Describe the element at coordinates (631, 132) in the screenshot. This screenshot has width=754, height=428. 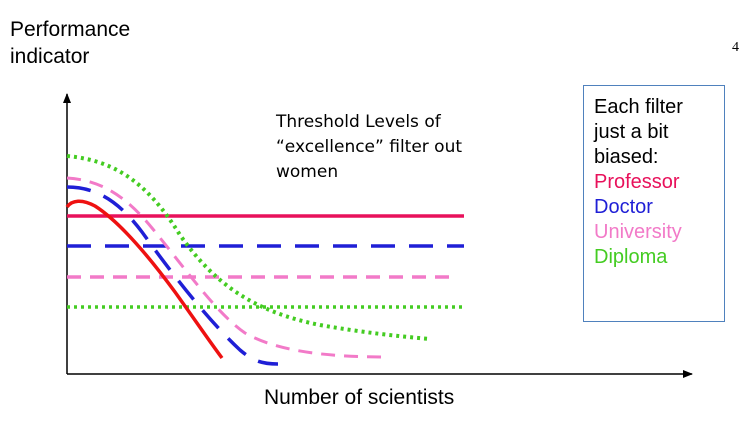
I see `legend-heading-line-2: just a bit` at that location.